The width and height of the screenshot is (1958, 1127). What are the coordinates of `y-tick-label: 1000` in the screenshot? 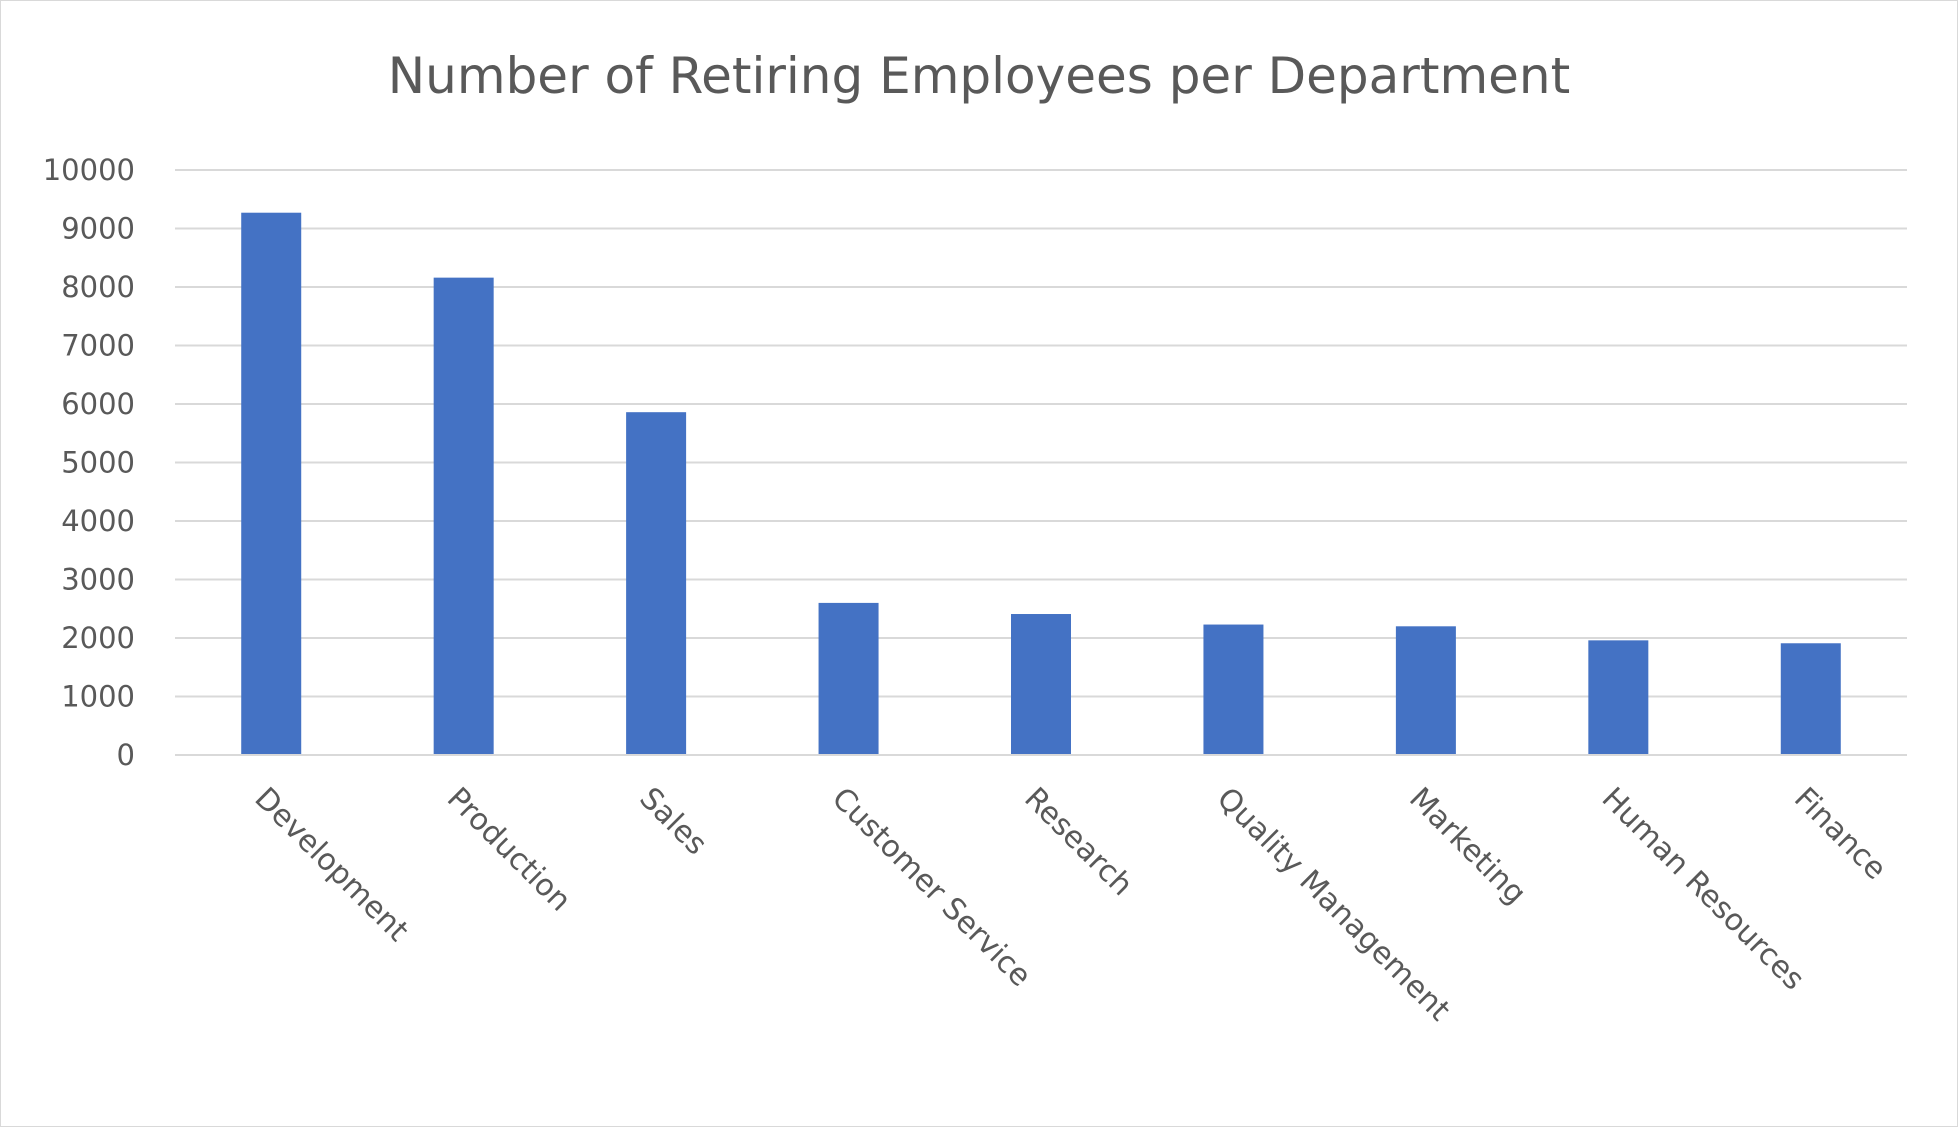 It's located at (98, 697).